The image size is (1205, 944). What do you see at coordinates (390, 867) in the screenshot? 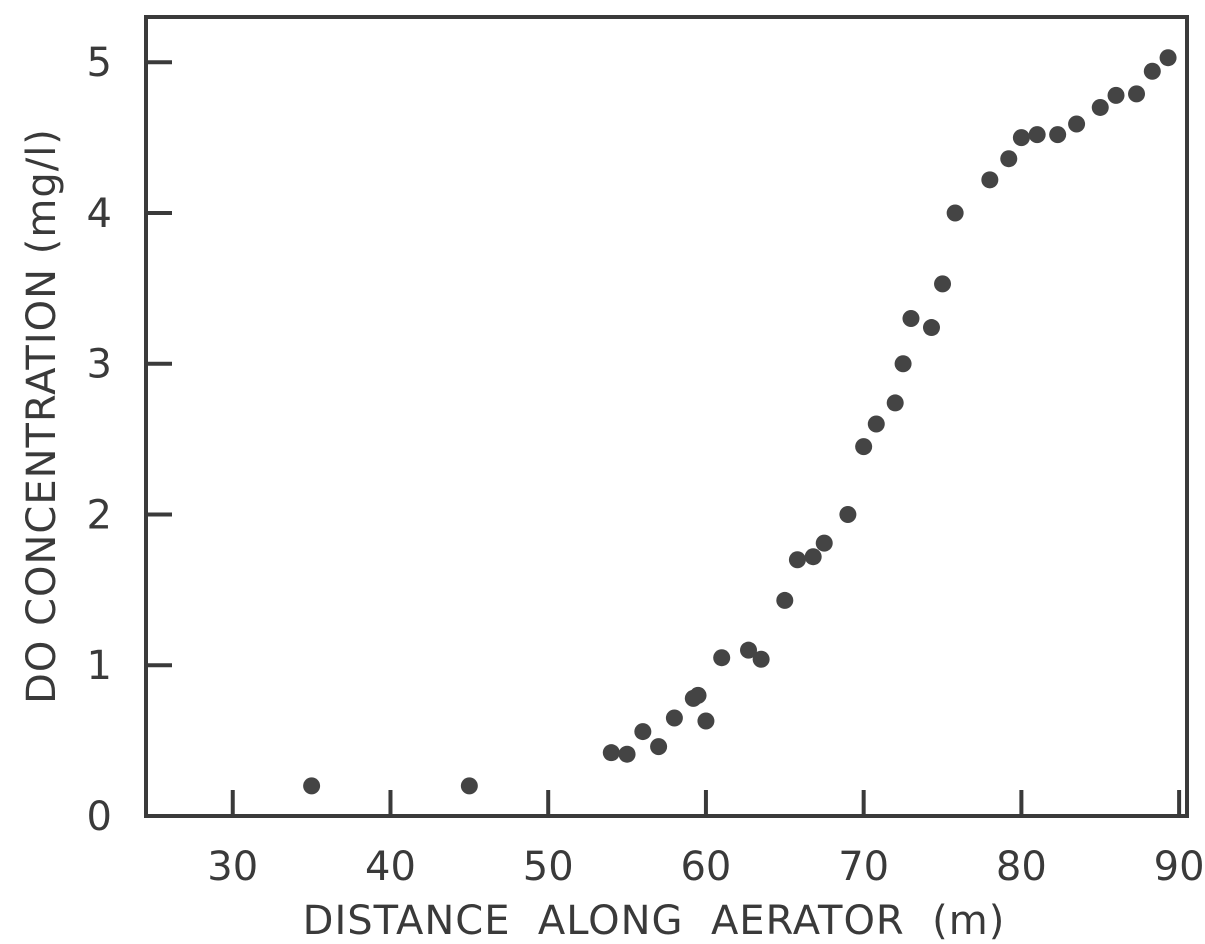
I see `x-tick-label: 40` at bounding box center [390, 867].